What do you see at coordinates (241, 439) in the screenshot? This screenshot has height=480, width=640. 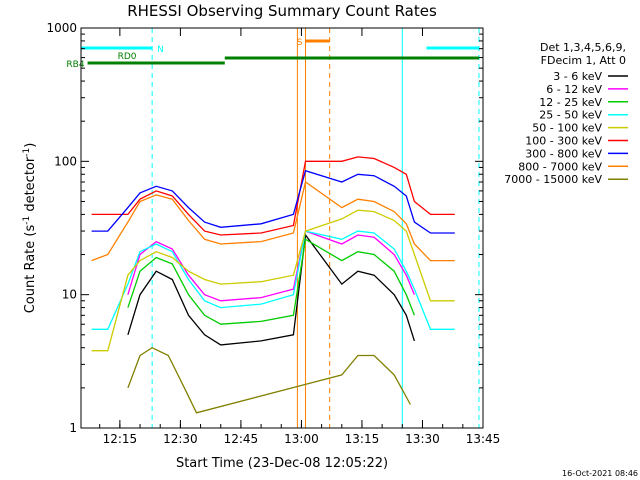 I see `x-tick-label-2: 12:45` at bounding box center [241, 439].